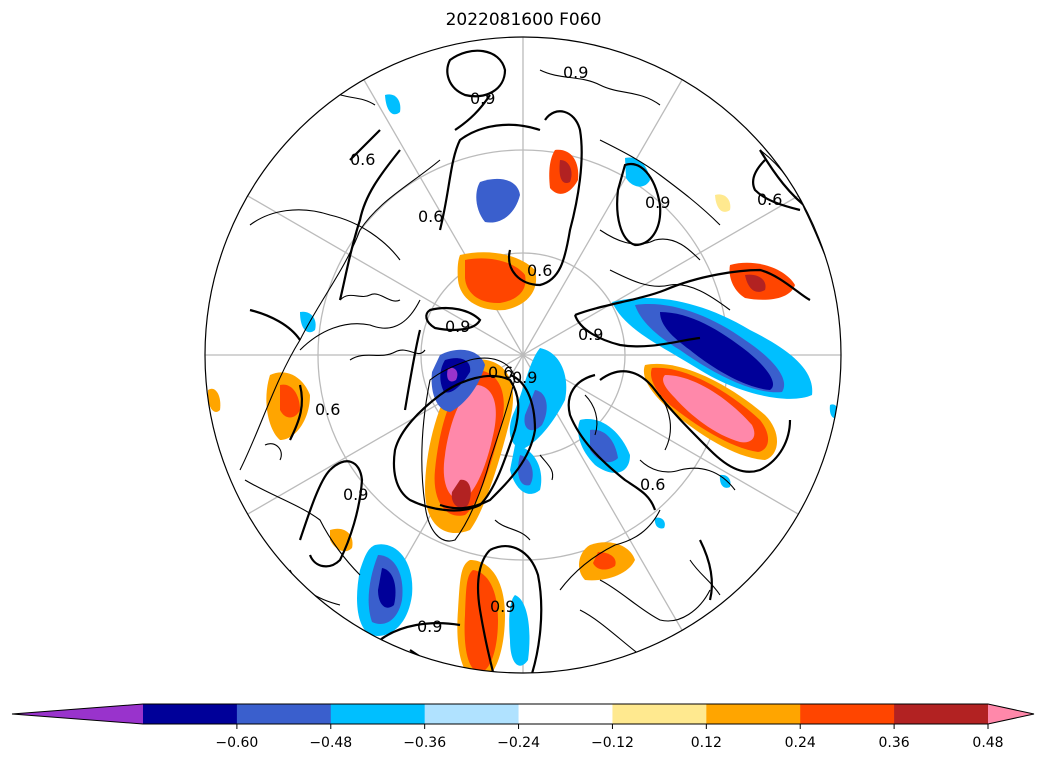 This screenshot has height=763, width=1047. What do you see at coordinates (523, 20) in the screenshot?
I see `map-title: 2022081600 F060` at bounding box center [523, 20].